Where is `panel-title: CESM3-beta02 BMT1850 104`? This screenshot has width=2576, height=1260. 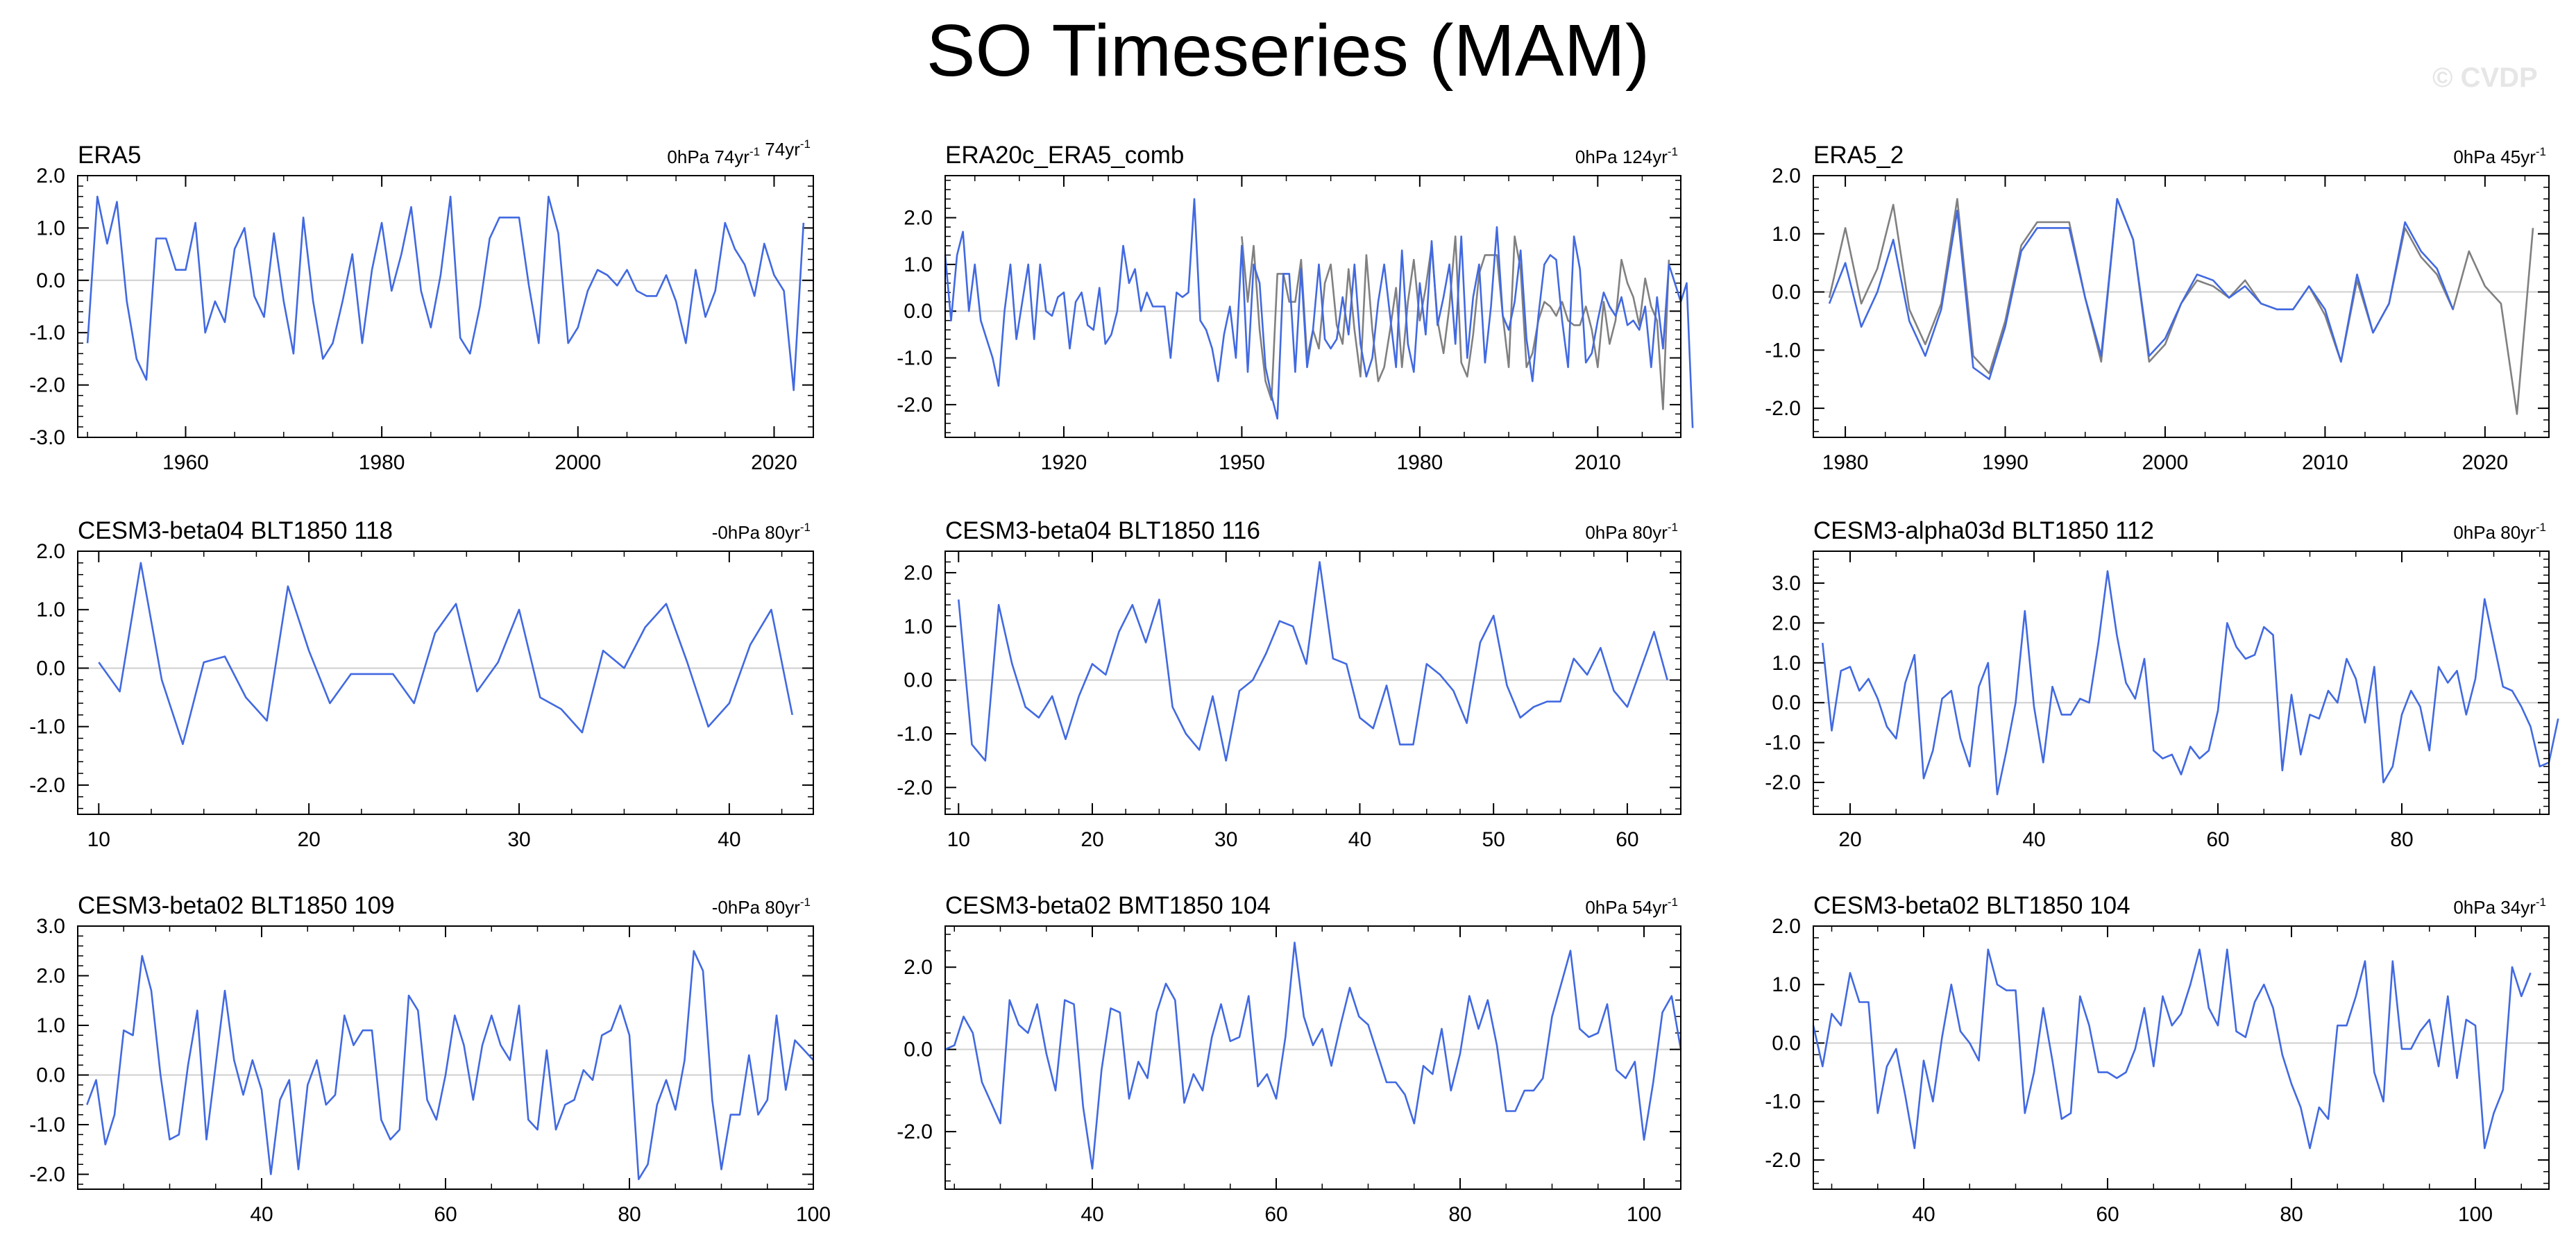 panel-title: CESM3-beta02 BMT1850 104 is located at coordinates (1108, 905).